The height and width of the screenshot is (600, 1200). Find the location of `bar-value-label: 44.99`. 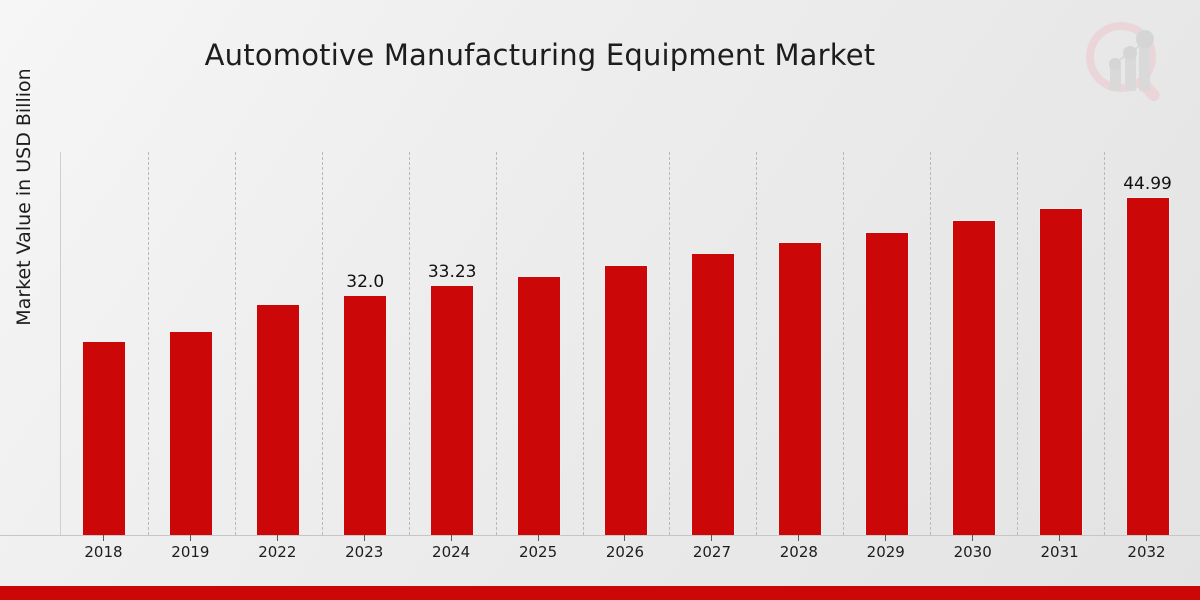

bar-value-label: 44.99 is located at coordinates (1147, 184).